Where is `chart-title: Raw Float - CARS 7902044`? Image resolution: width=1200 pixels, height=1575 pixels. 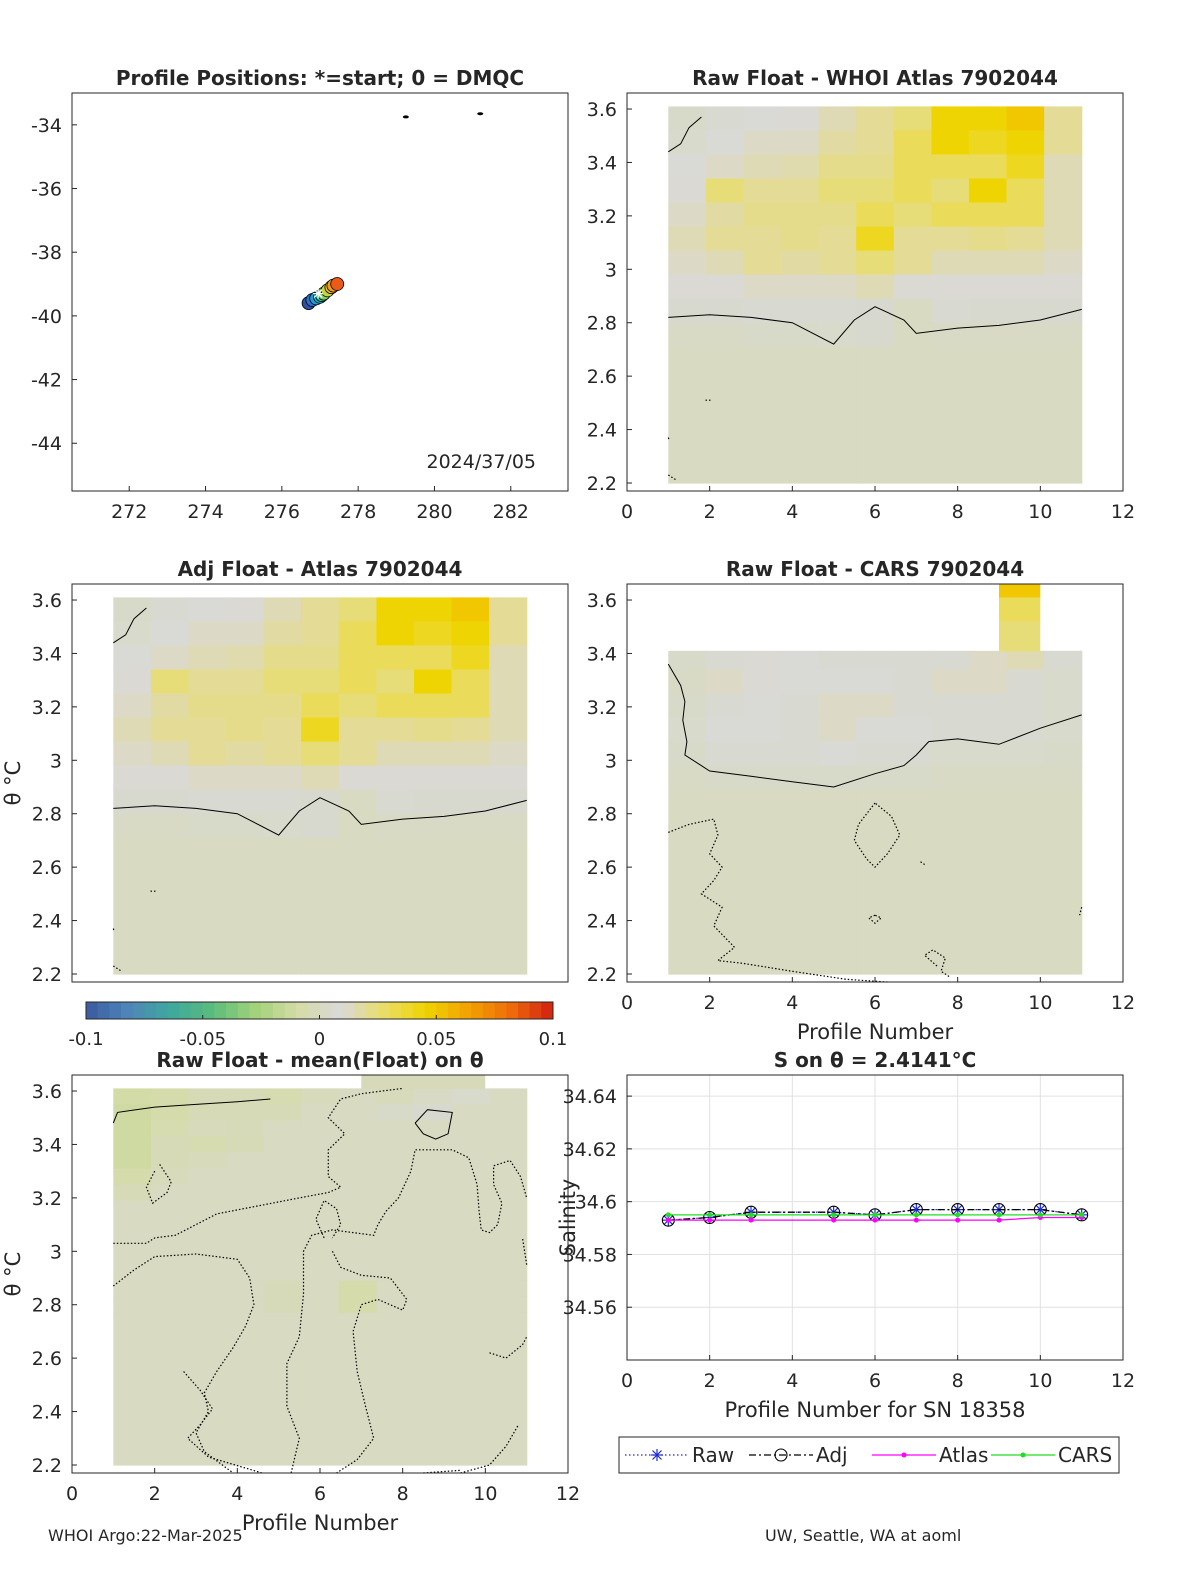 chart-title: Raw Float - CARS 7902044 is located at coordinates (875, 569).